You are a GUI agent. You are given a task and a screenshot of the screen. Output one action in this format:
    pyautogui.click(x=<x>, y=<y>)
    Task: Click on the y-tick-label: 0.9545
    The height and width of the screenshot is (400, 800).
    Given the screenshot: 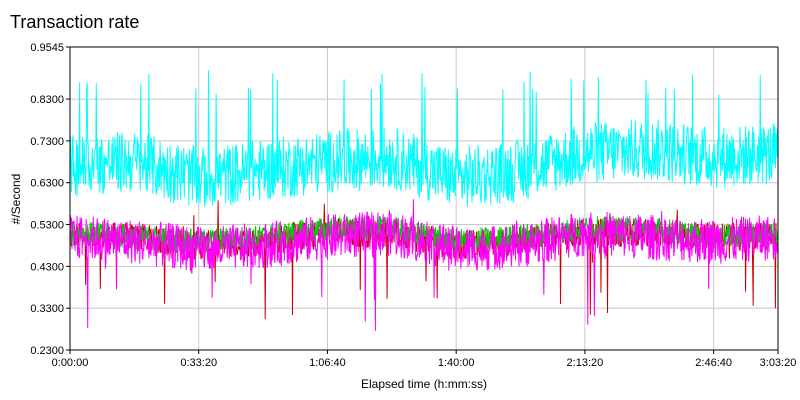 What is the action you would take?
    pyautogui.click(x=47, y=48)
    